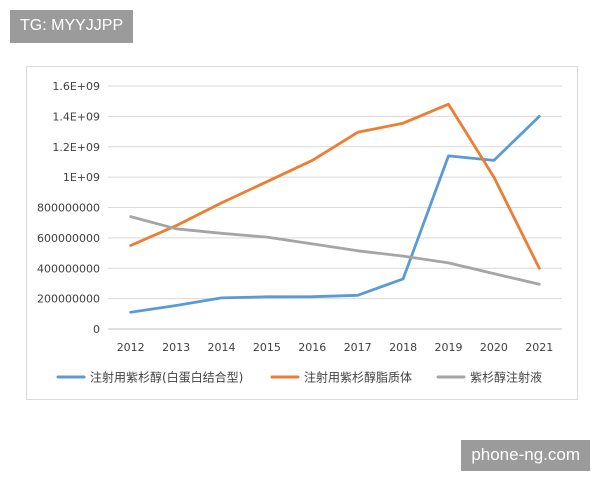  I want to click on y-tick-label: 1E+09, so click(81, 177).